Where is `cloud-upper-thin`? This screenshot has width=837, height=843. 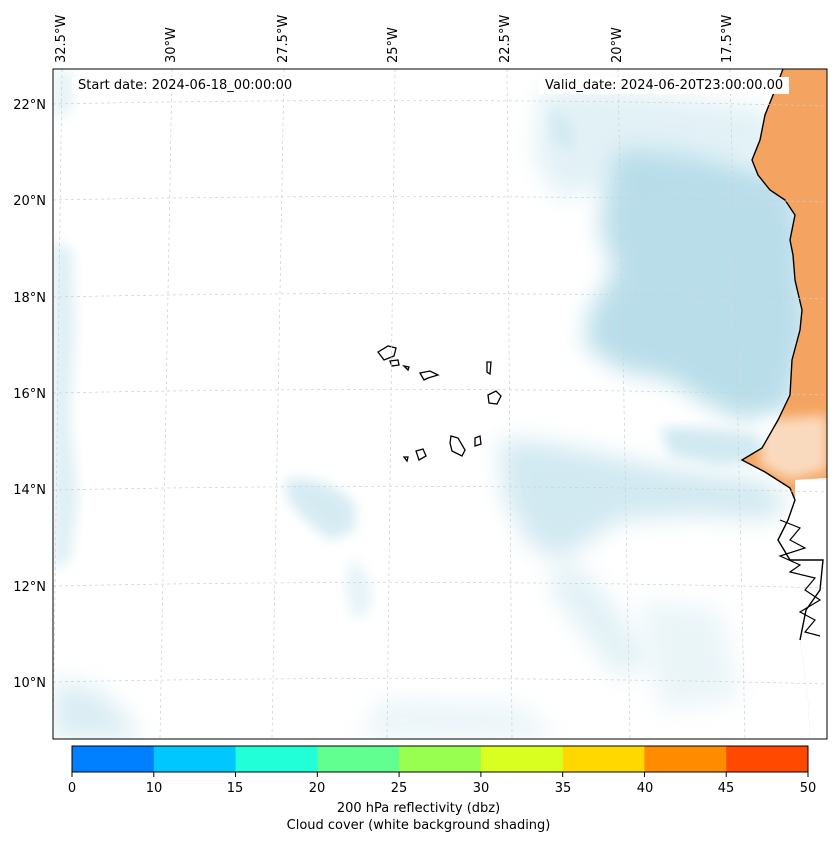 cloud-upper-thin is located at coordinates (657, 144).